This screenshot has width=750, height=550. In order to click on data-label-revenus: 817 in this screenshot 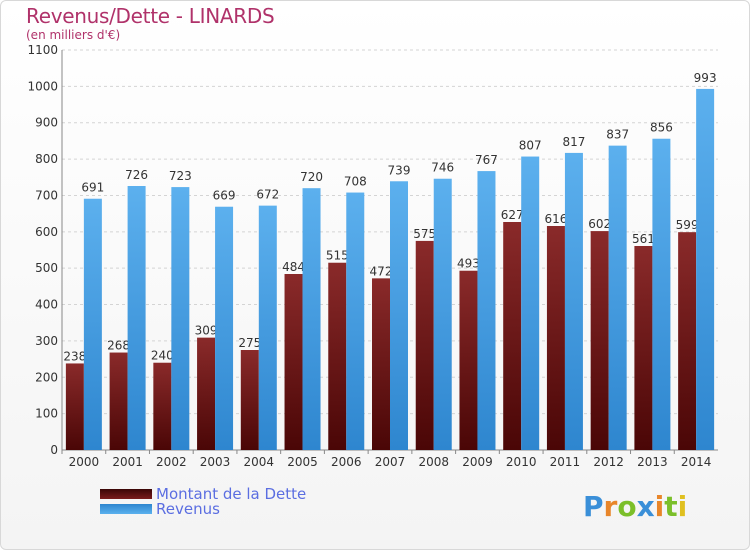, I will do `click(573, 142)`.